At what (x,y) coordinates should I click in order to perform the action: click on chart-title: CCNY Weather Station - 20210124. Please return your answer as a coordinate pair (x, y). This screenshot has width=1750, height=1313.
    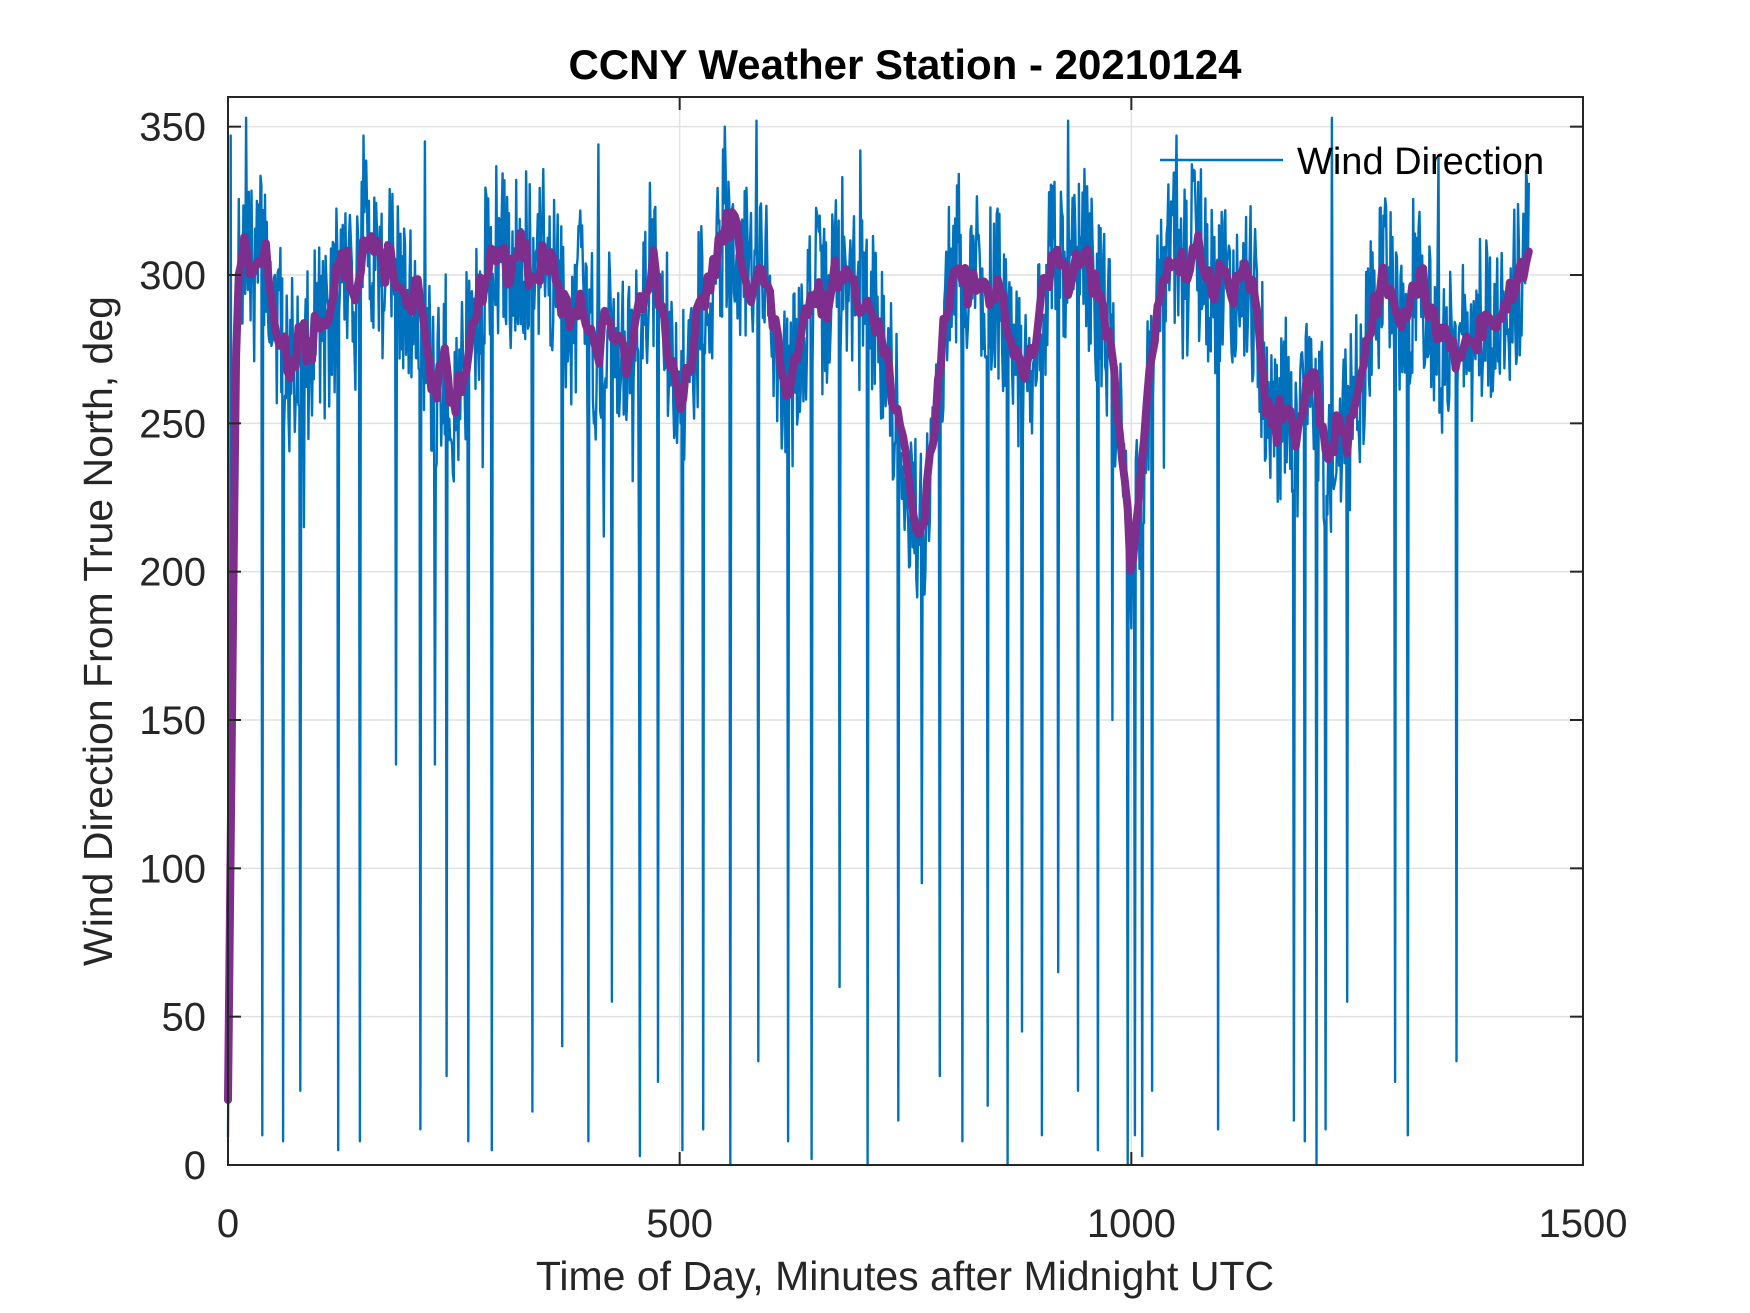
    Looking at the image, I should click on (905, 64).